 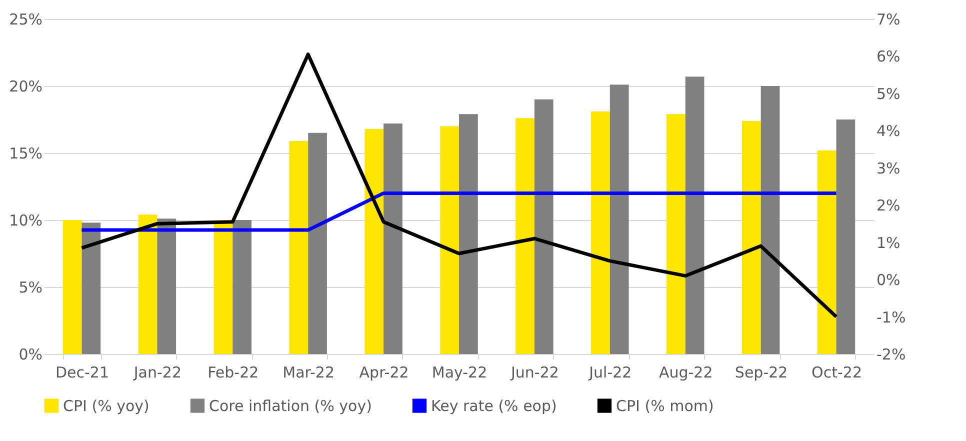 What do you see at coordinates (30, 287) in the screenshot?
I see `y-tick-label: 5%` at bounding box center [30, 287].